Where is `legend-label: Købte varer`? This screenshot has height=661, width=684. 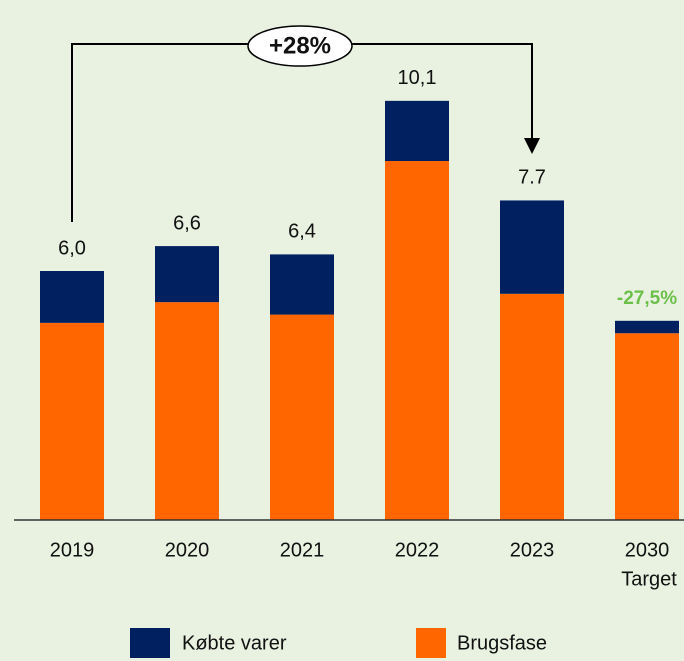
legend-label: Købte varer is located at coordinates (234, 643).